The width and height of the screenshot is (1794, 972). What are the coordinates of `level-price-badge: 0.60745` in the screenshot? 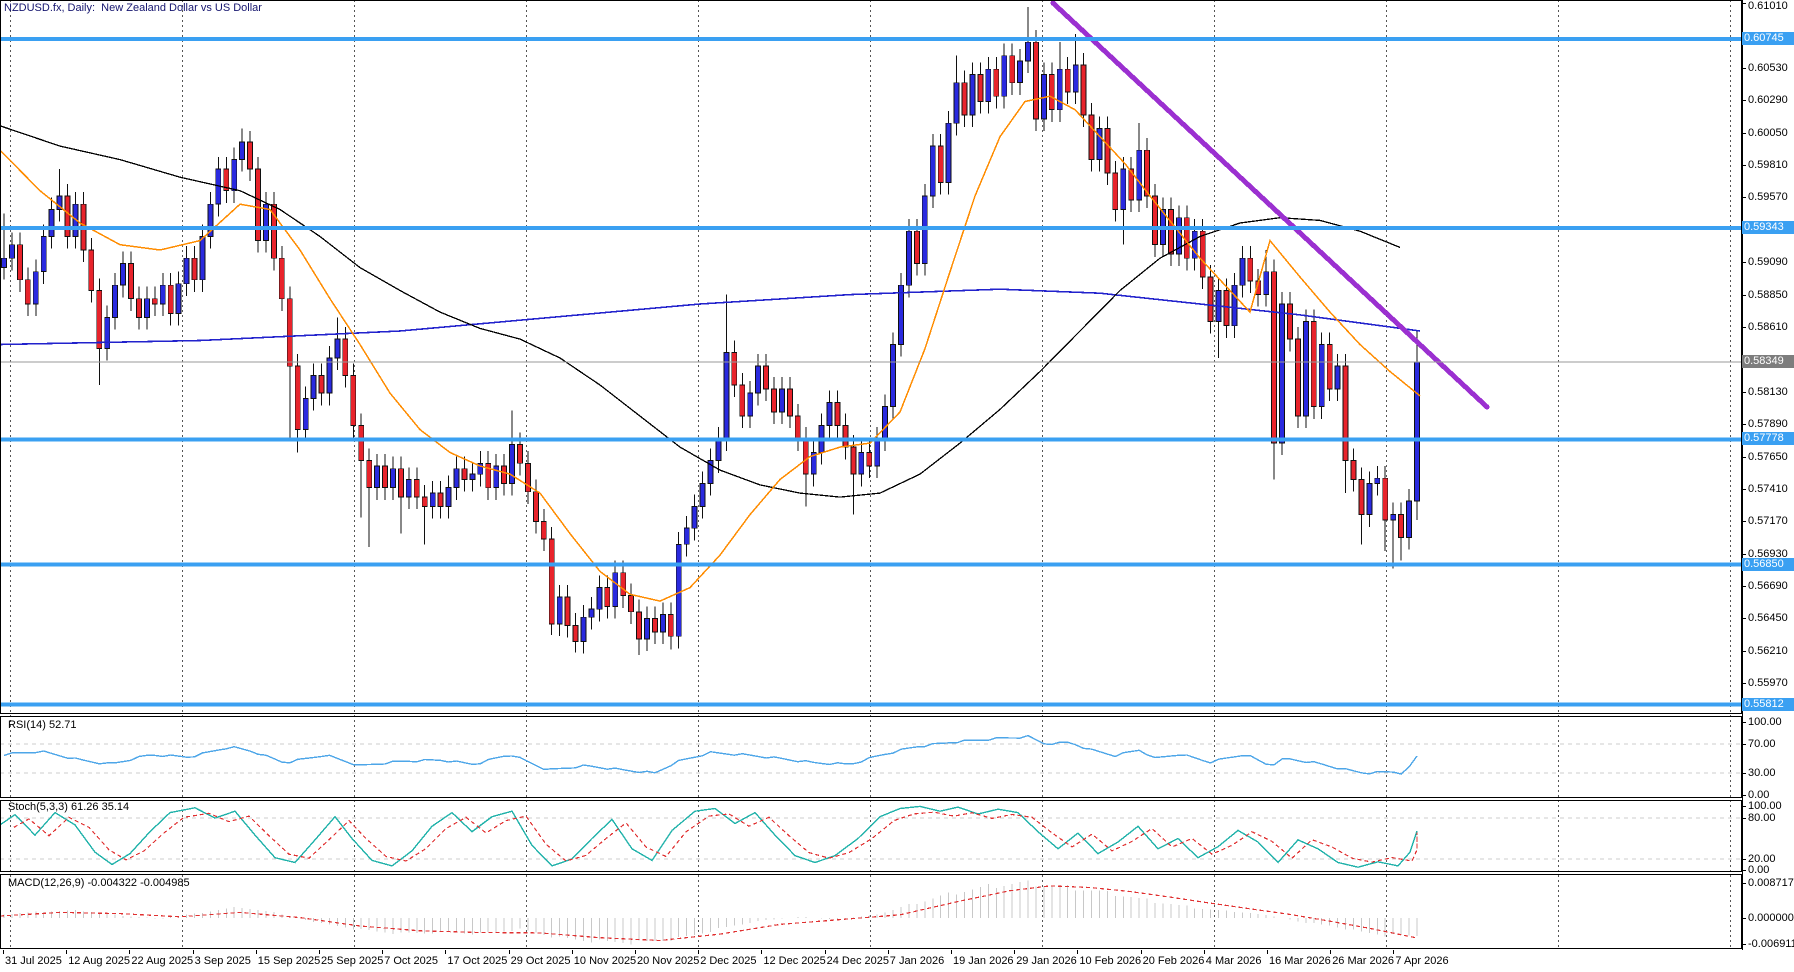 It's located at (1768, 38).